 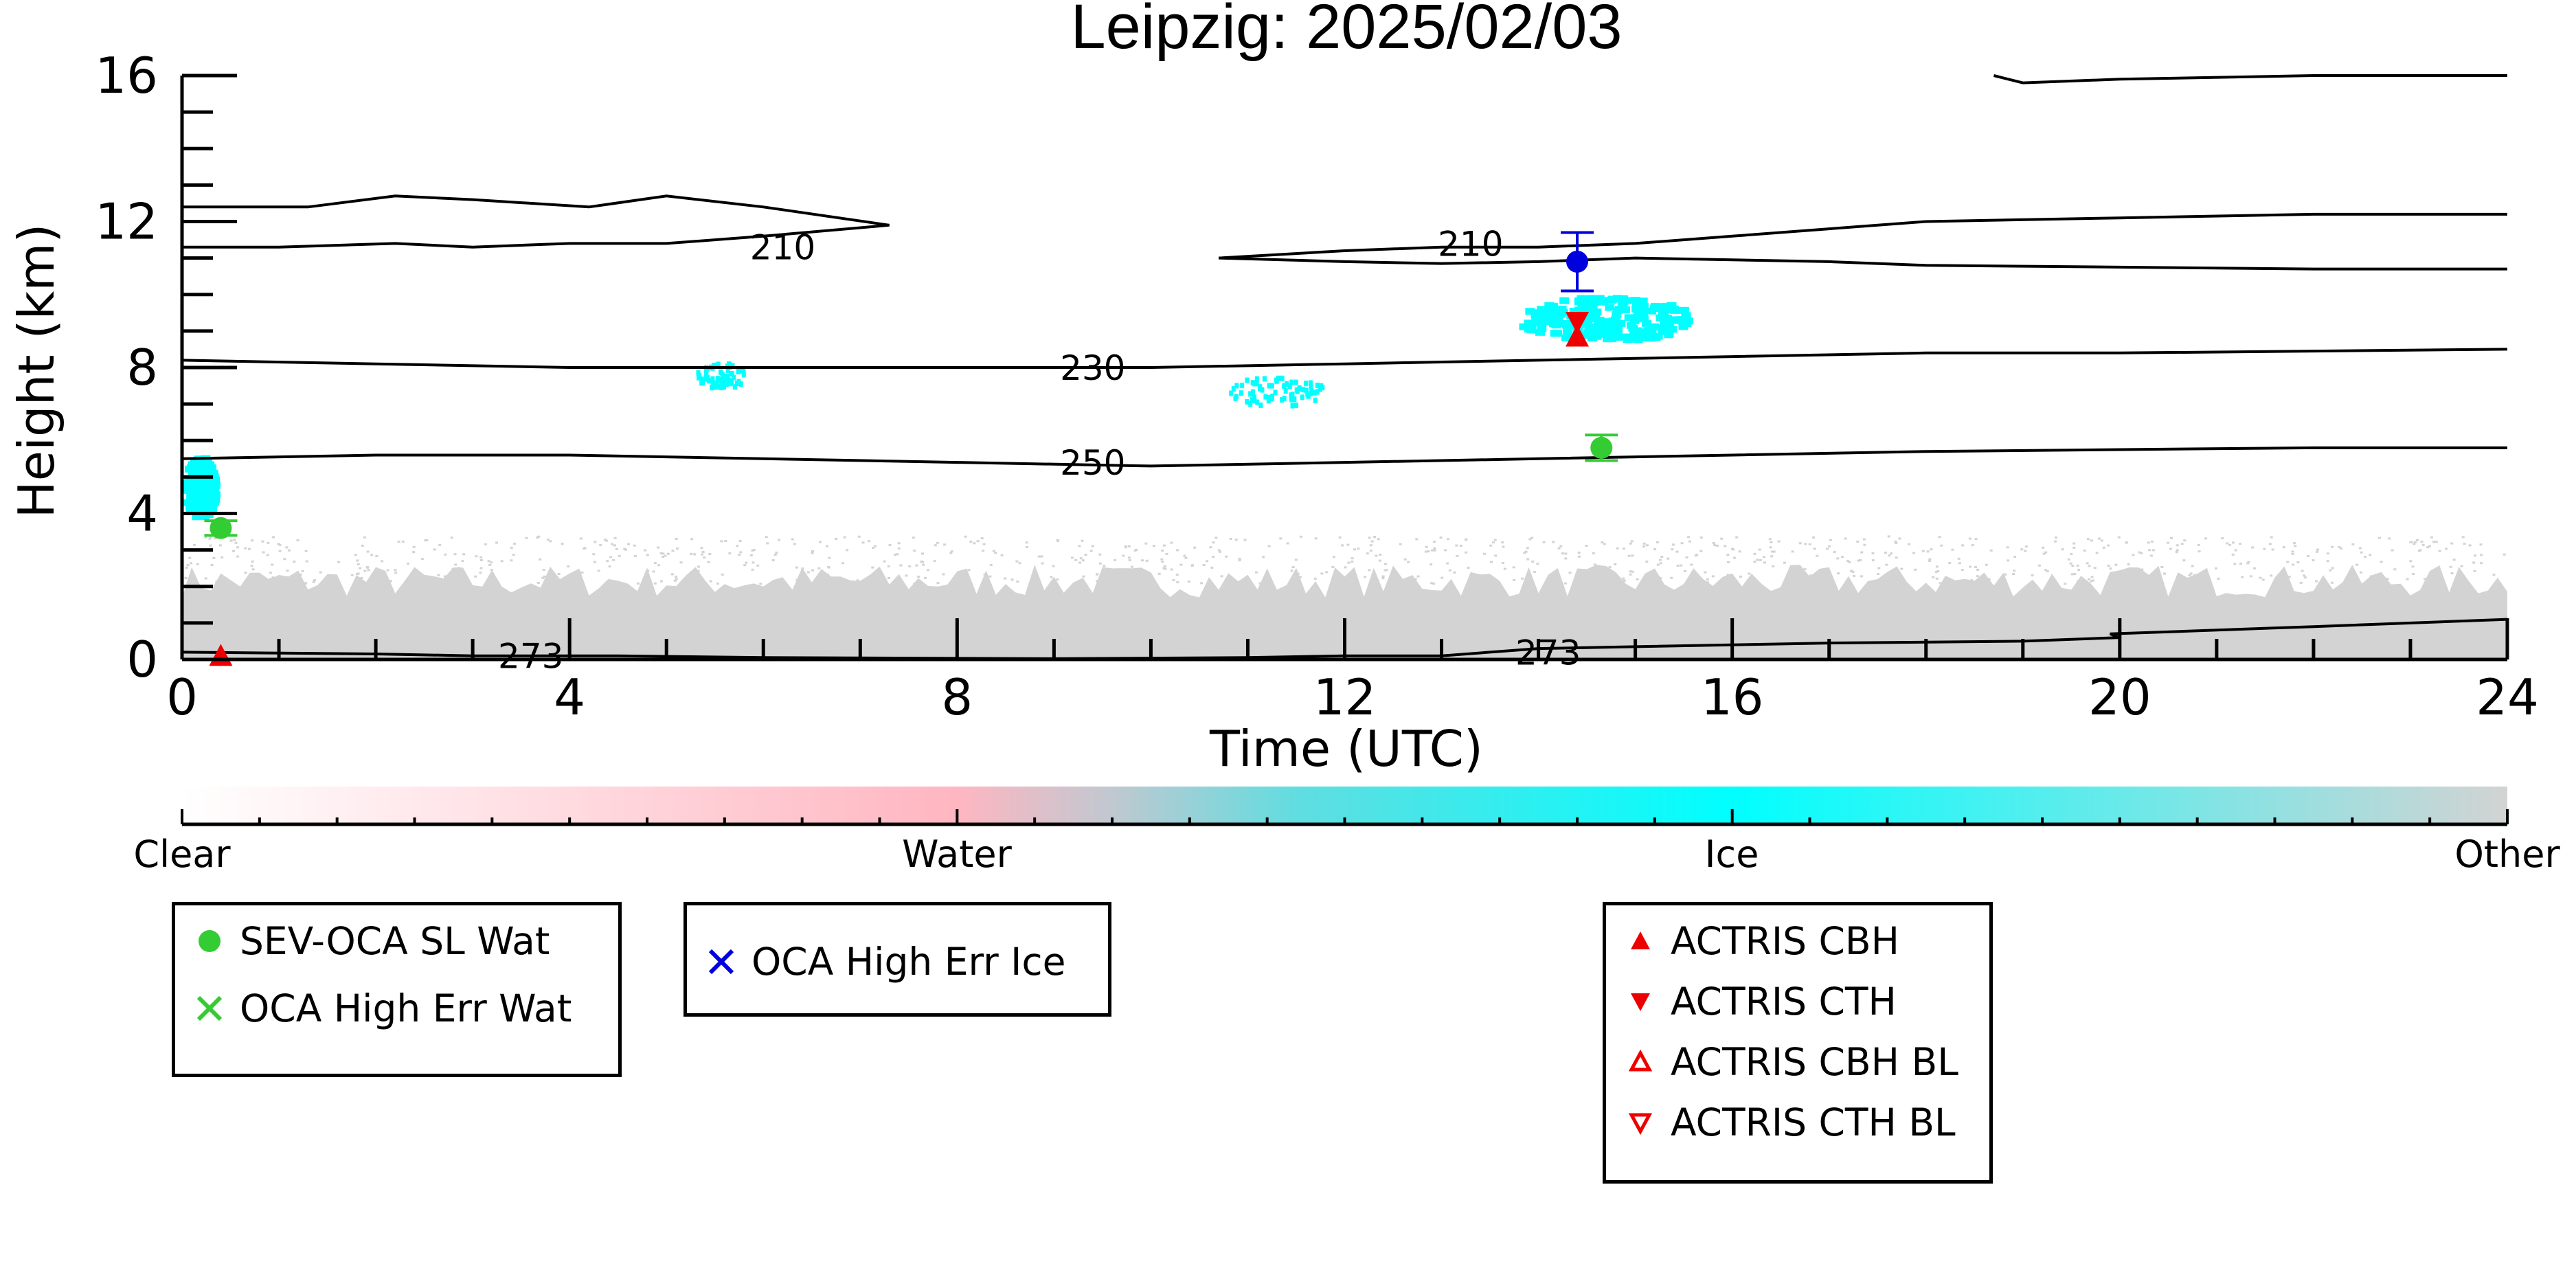 What do you see at coordinates (1640, 1124) in the screenshot?
I see `triangle-down-outline-icon` at bounding box center [1640, 1124].